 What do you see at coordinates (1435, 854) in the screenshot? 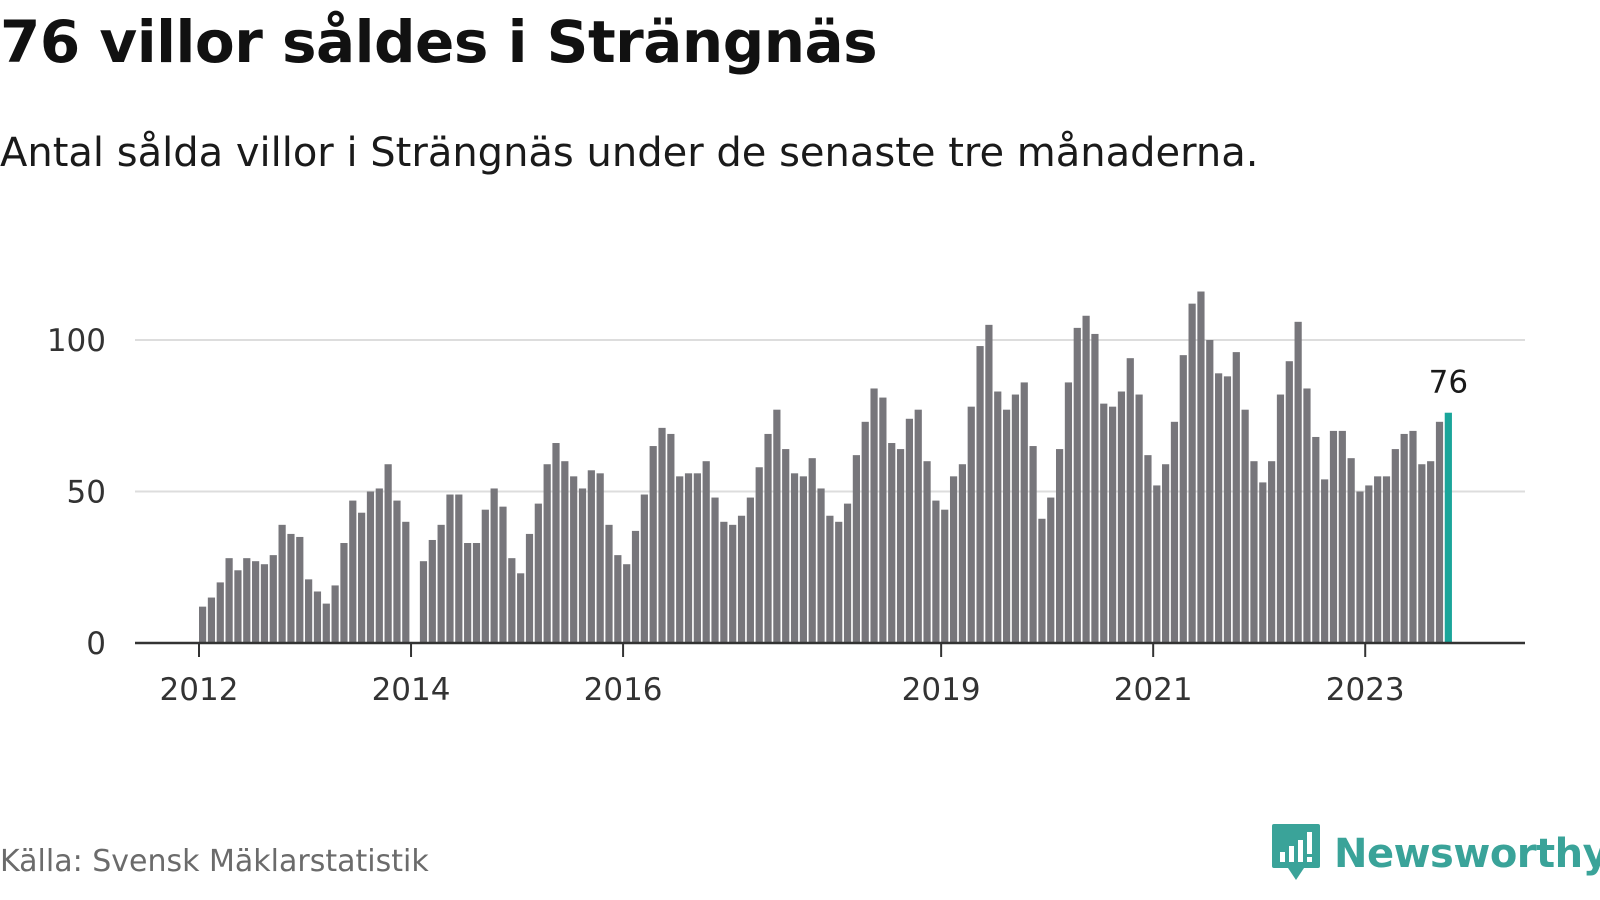
I see `brand-logo: Newsworthy` at bounding box center [1435, 854].